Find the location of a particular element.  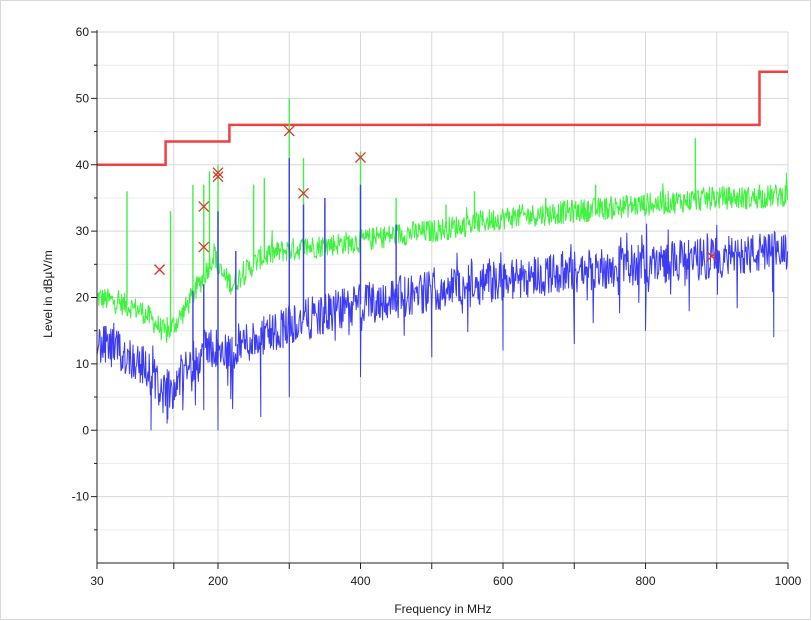

y-tick-label: 10 is located at coordinates (83, 364).